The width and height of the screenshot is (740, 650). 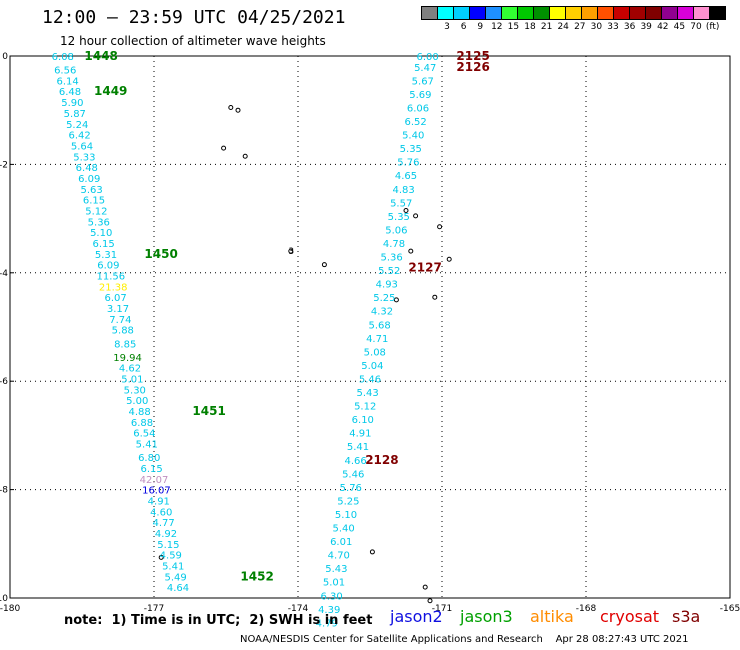 I want to click on pass-time-label: 1451, so click(x=208, y=411).